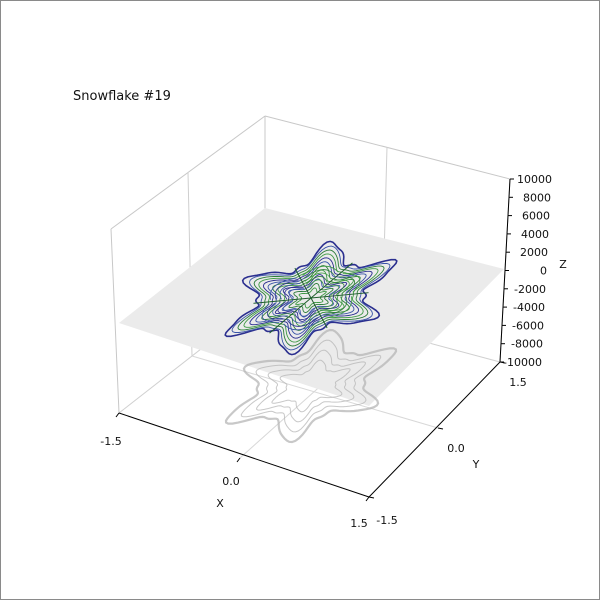 This screenshot has width=600, height=600. I want to click on y-tick-label: 0.0, so click(456, 448).